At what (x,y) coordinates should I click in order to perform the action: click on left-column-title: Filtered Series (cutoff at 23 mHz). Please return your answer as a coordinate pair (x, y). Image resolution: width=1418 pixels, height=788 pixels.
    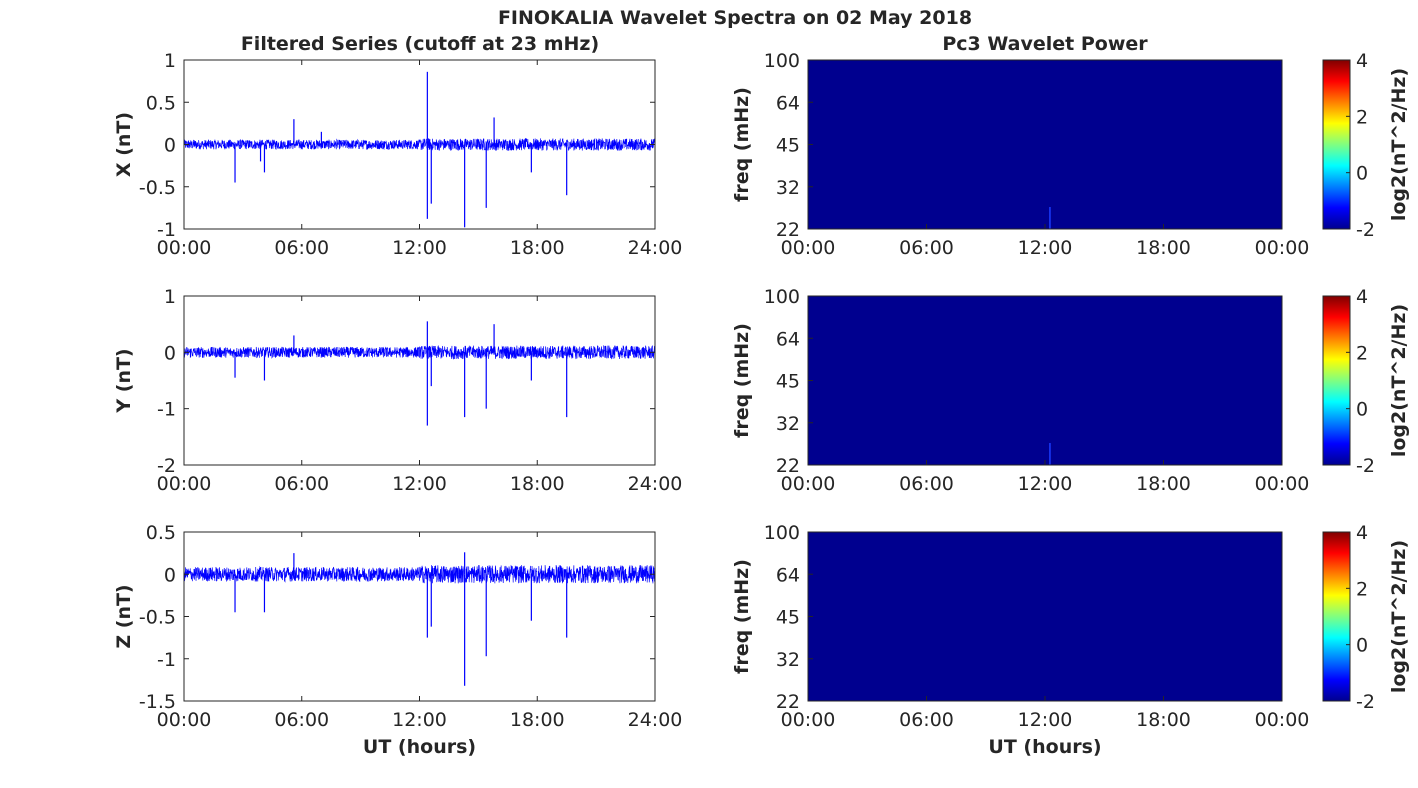
    Looking at the image, I should click on (420, 44).